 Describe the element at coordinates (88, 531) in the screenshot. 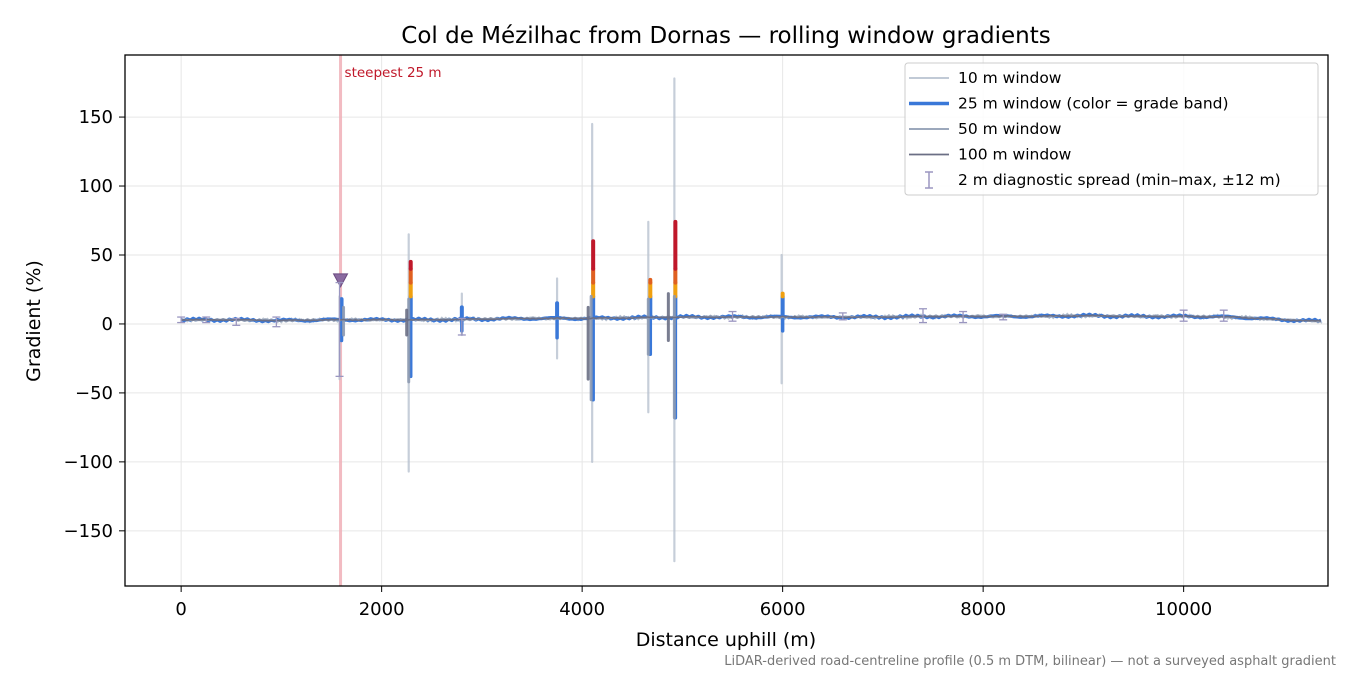

I see `y-tick-label: −150` at that location.